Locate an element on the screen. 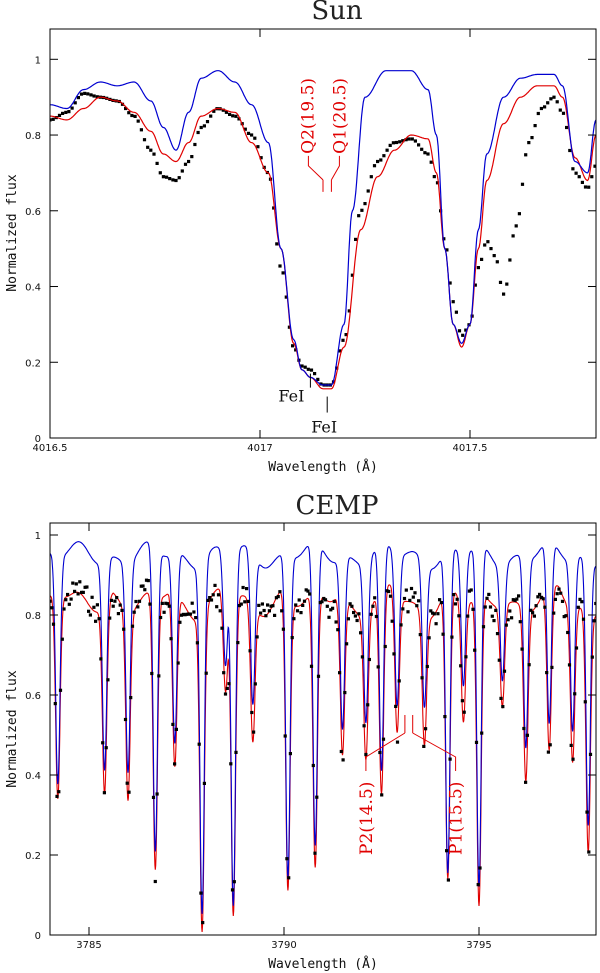 Image resolution: width=600 pixels, height=973 pixels. y-tick-label: 0.6 is located at coordinates (33, 212).